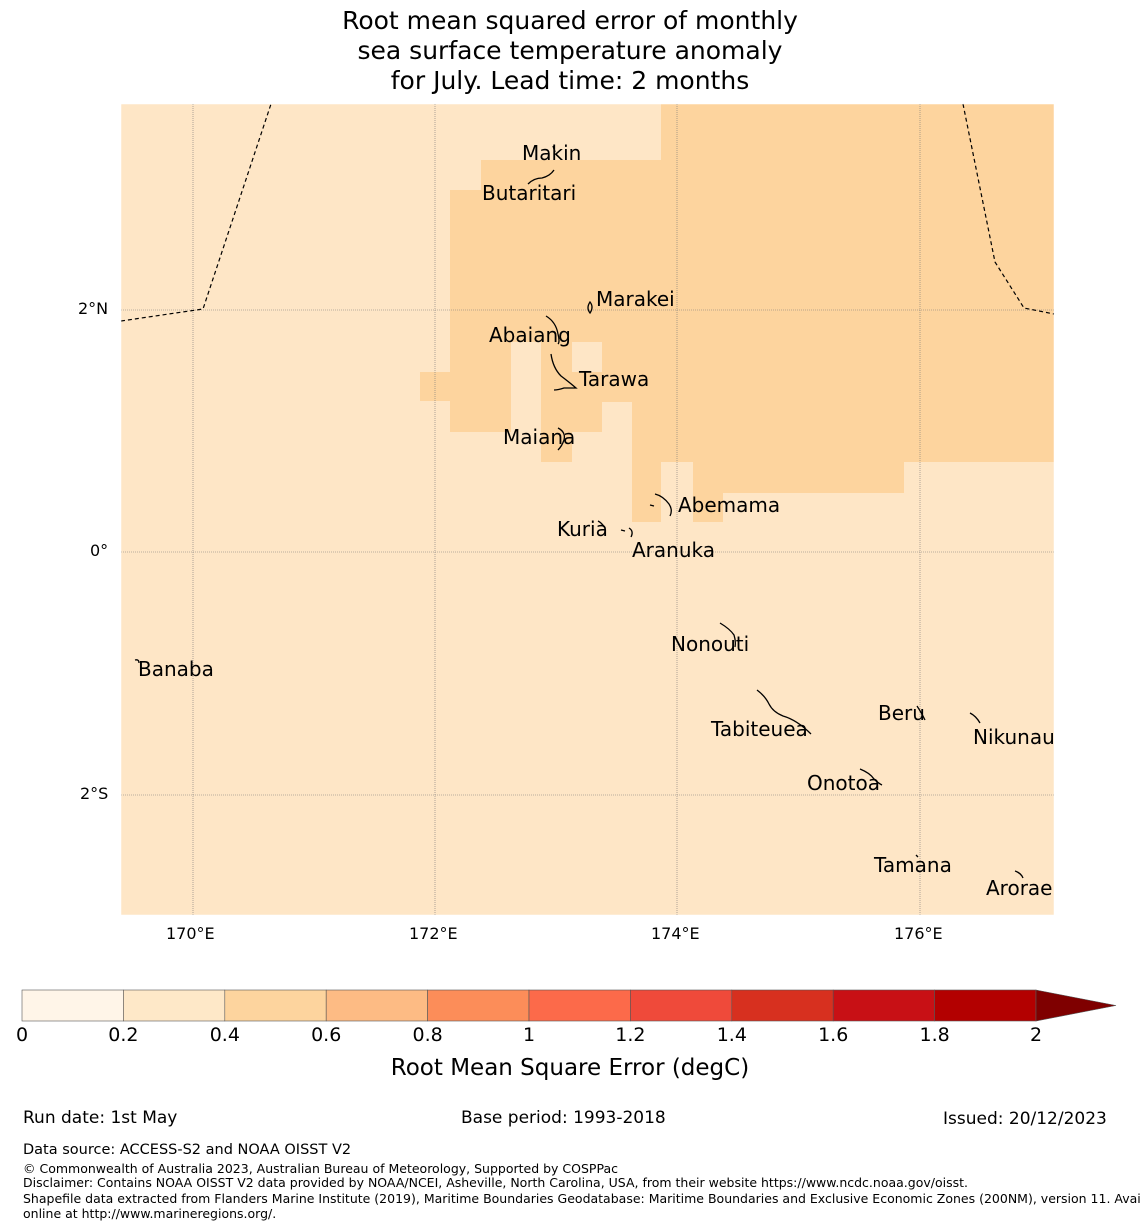  I want to click on eez-boundaries, so click(587, 212).